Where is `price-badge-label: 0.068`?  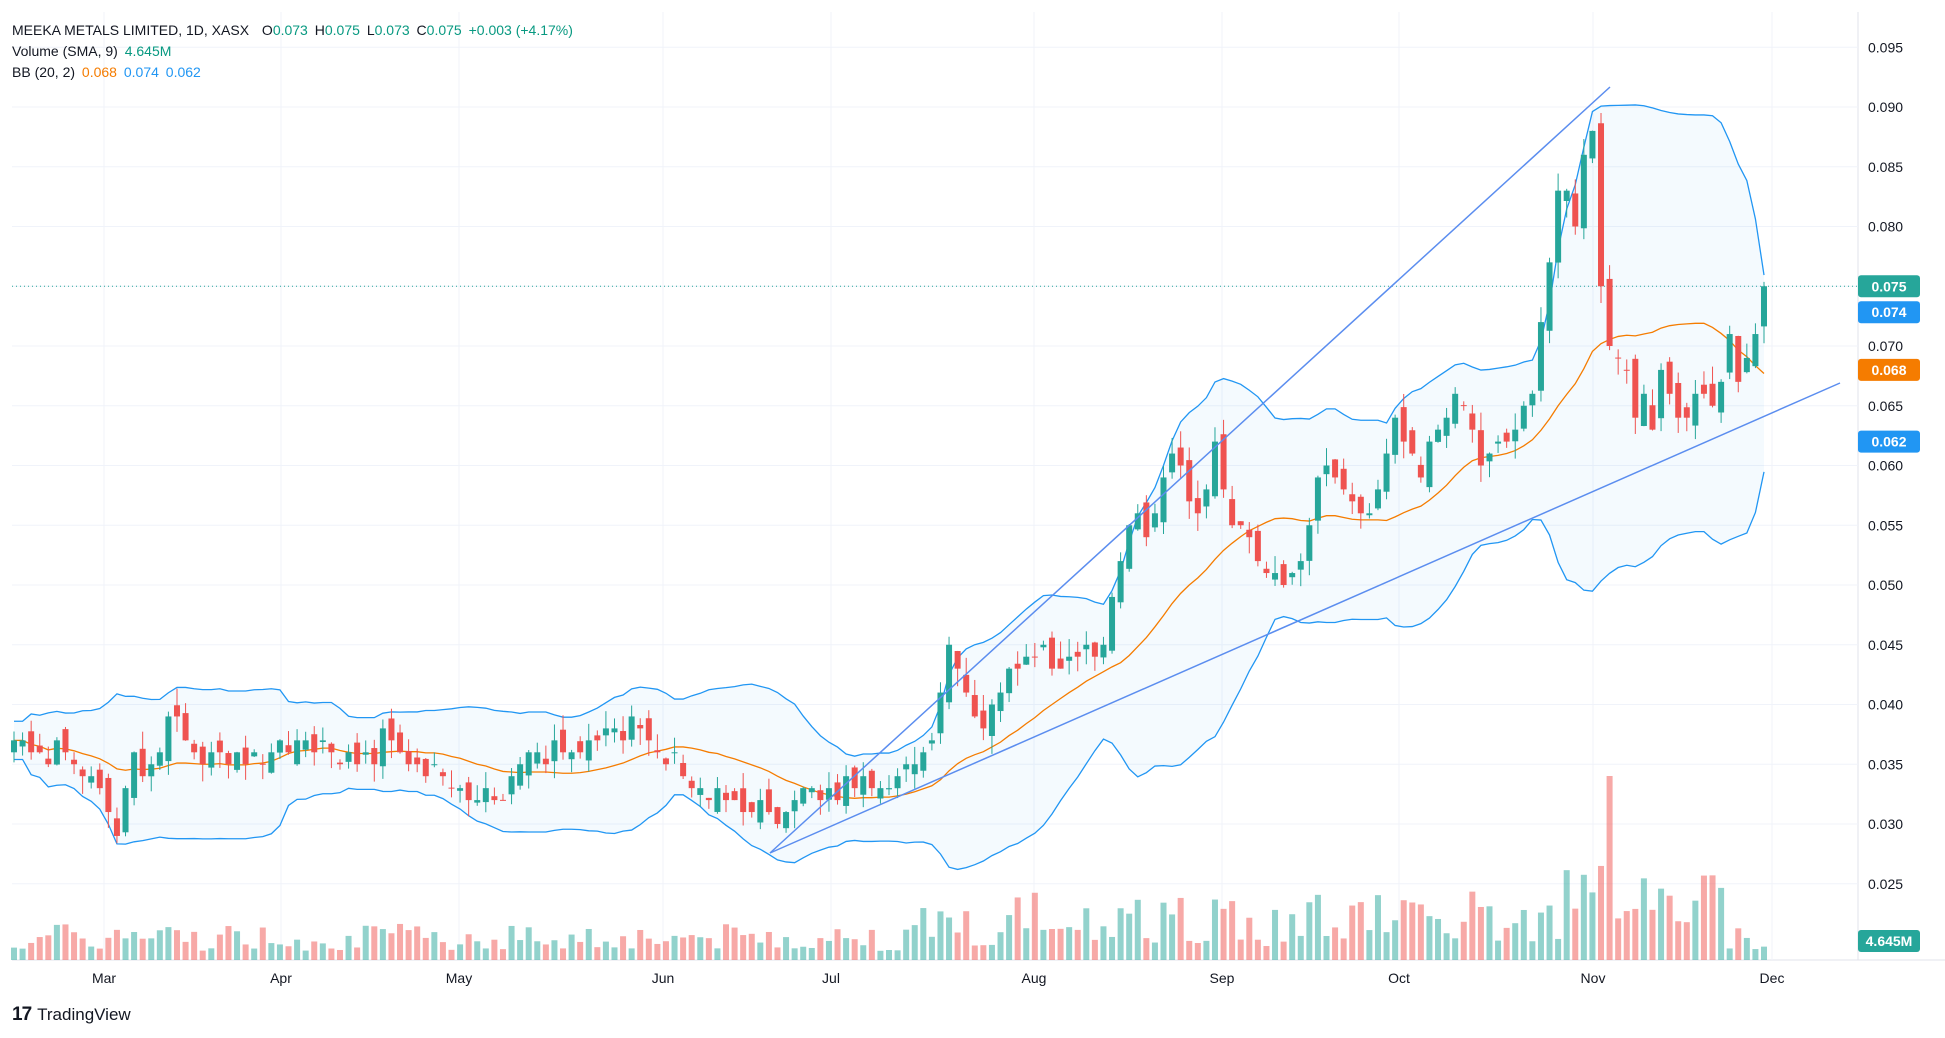
price-badge-label: 0.068 is located at coordinates (1888, 370).